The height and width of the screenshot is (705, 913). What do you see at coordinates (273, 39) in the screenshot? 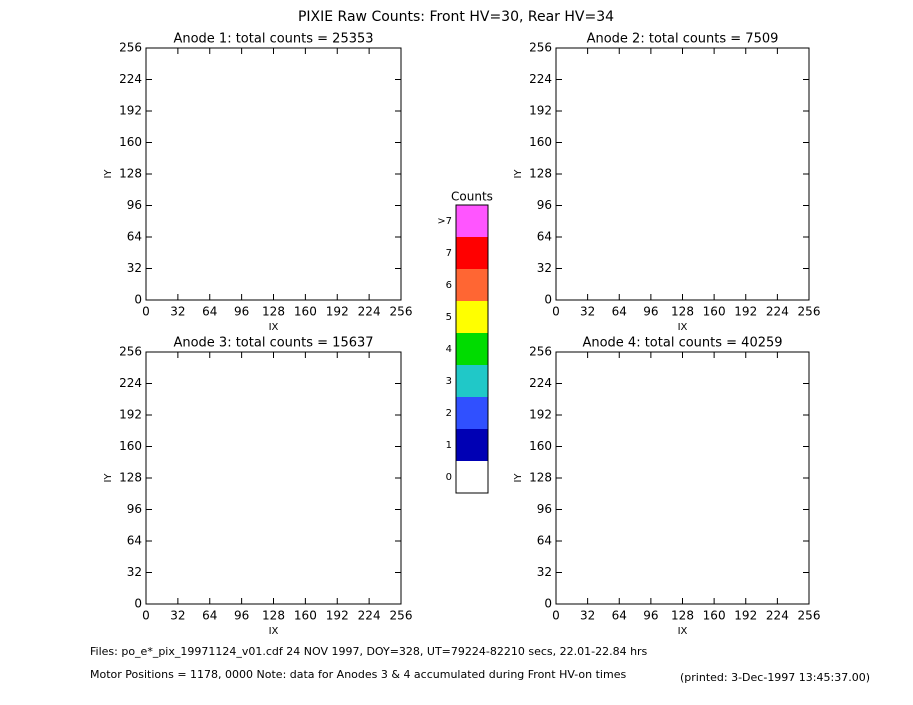
I see `panel-title: Anode 1: total counts = 25353` at bounding box center [273, 39].